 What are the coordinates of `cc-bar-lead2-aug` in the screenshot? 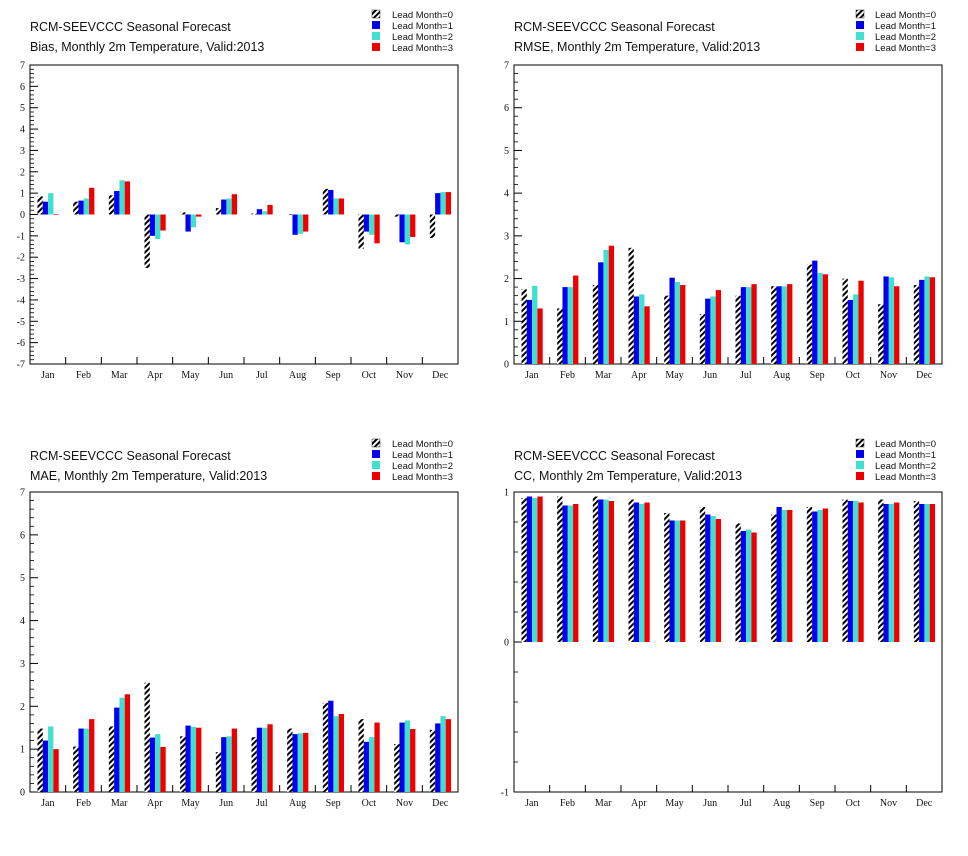 It's located at (784, 576).